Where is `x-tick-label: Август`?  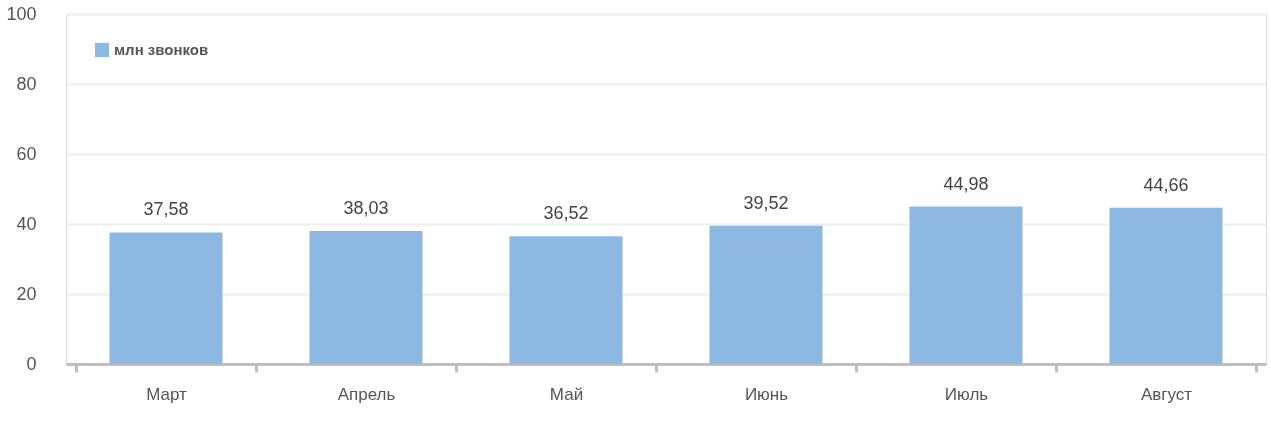 x-tick-label: Август is located at coordinates (1166, 394).